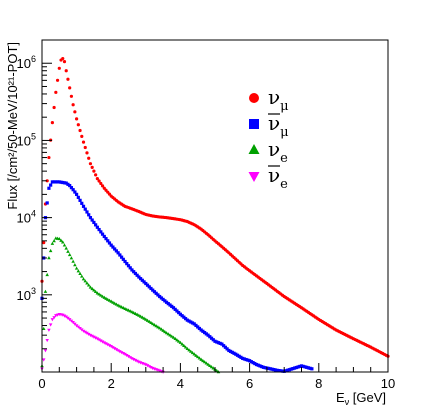 The width and height of the screenshot is (432, 414). I want to click on y-tick-label: 105, so click(26, 139).